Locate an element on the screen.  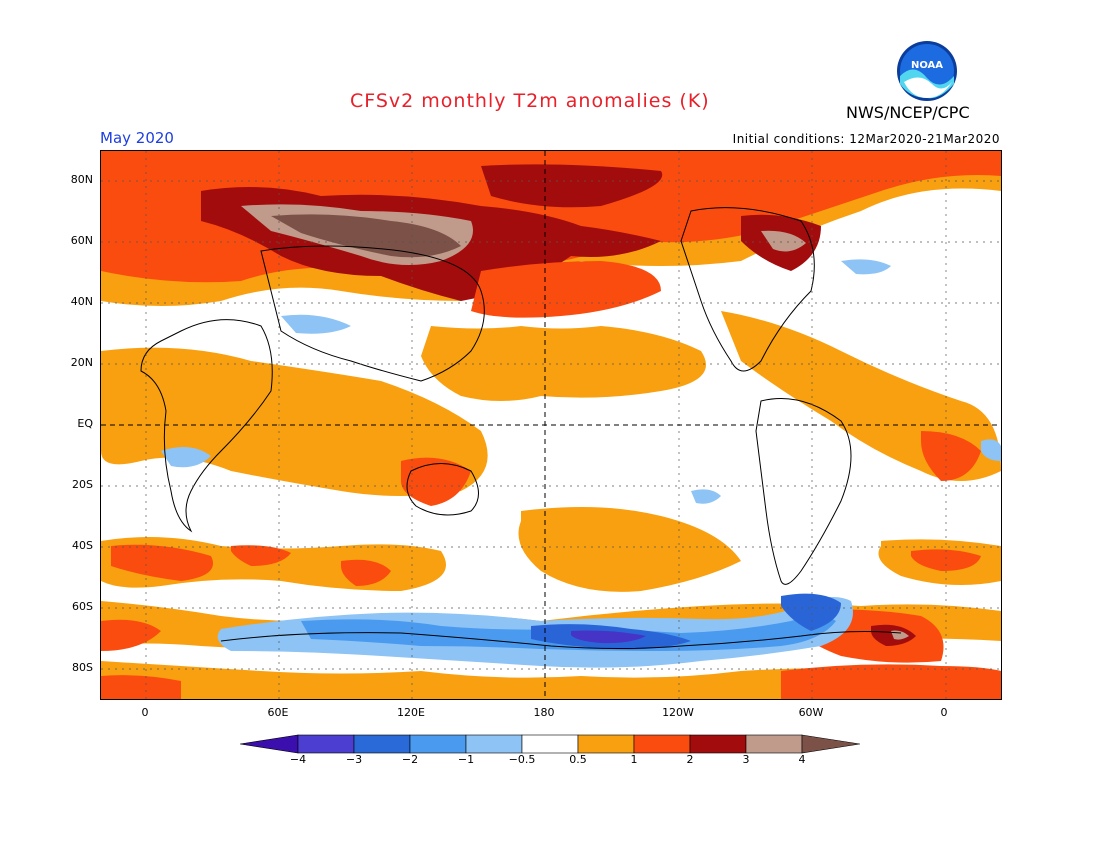
forecast-month-label: May 2020 is located at coordinates (137, 138).